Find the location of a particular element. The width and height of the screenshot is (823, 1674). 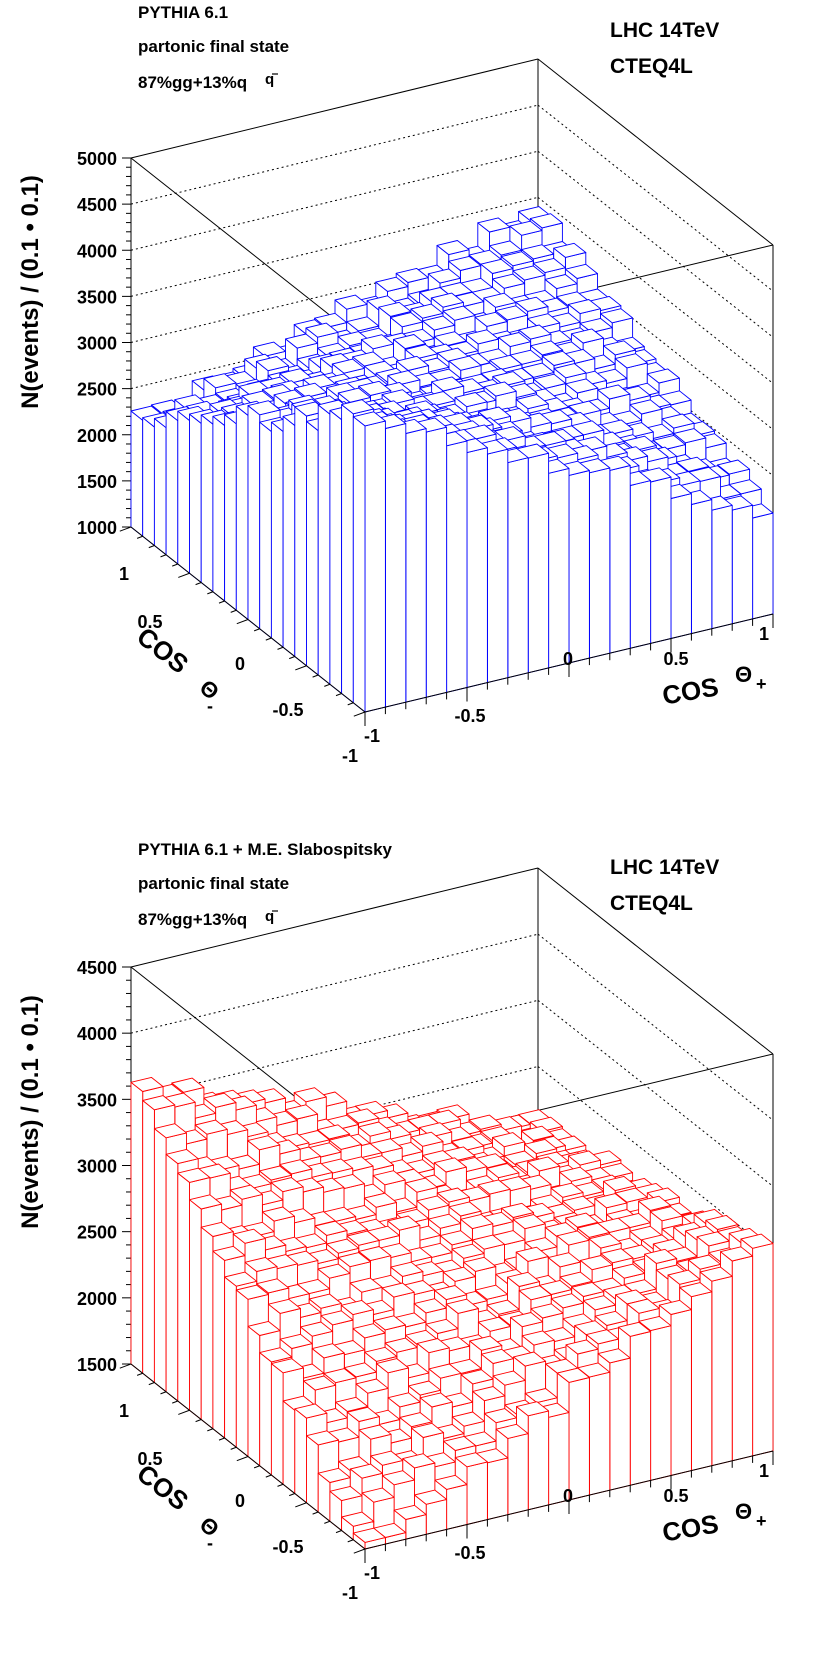

energy-label: LHC 14TeV is located at coordinates (664, 867).